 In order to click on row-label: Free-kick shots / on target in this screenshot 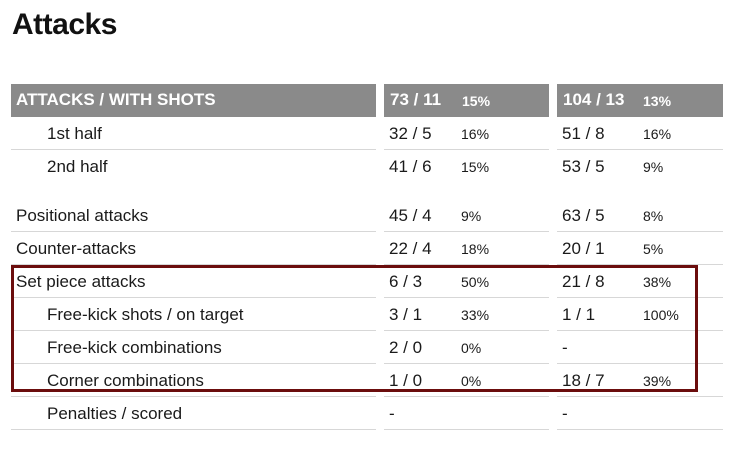, I will do `click(145, 314)`.